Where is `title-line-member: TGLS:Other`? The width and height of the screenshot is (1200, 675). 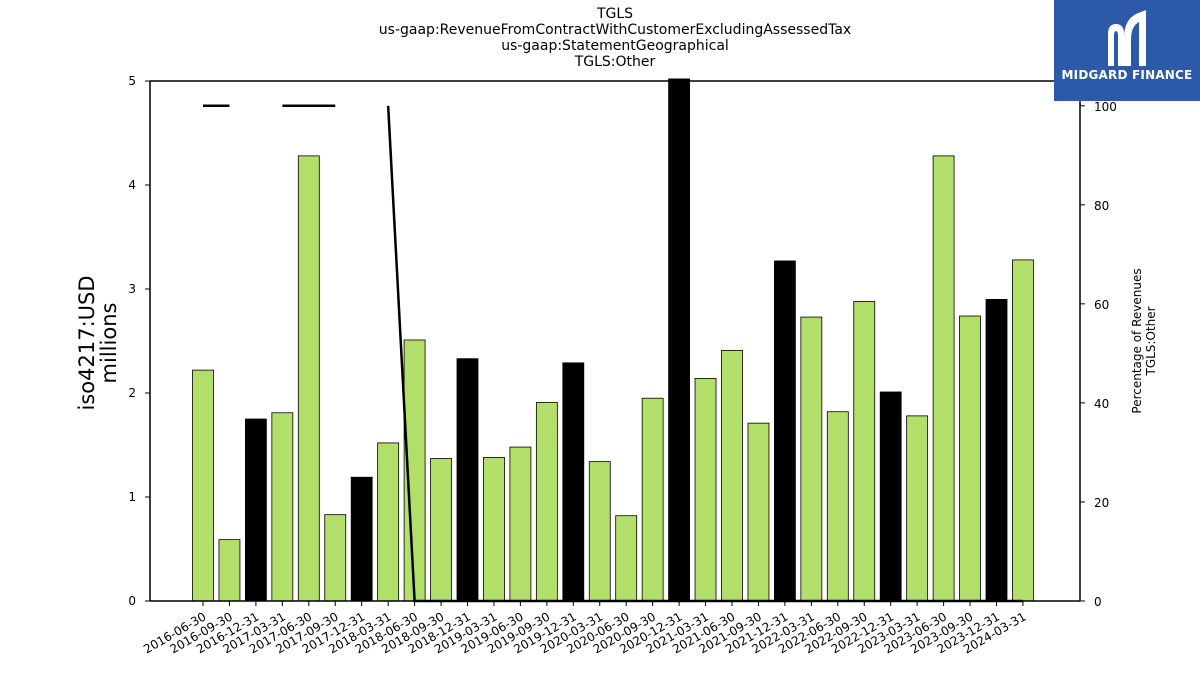 title-line-member: TGLS:Other is located at coordinates (615, 62).